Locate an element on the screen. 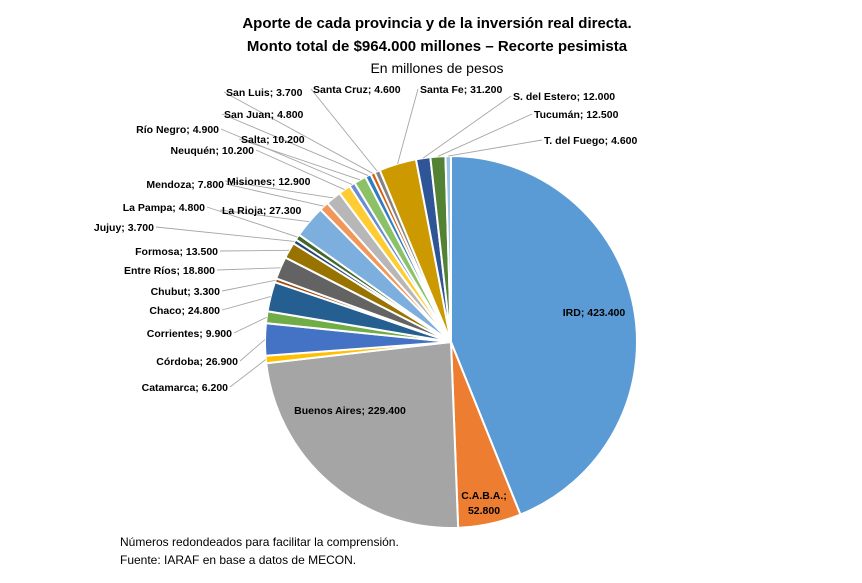 This screenshot has height=583, width=862. slice-label: Salta; 10.200 is located at coordinates (273, 140).